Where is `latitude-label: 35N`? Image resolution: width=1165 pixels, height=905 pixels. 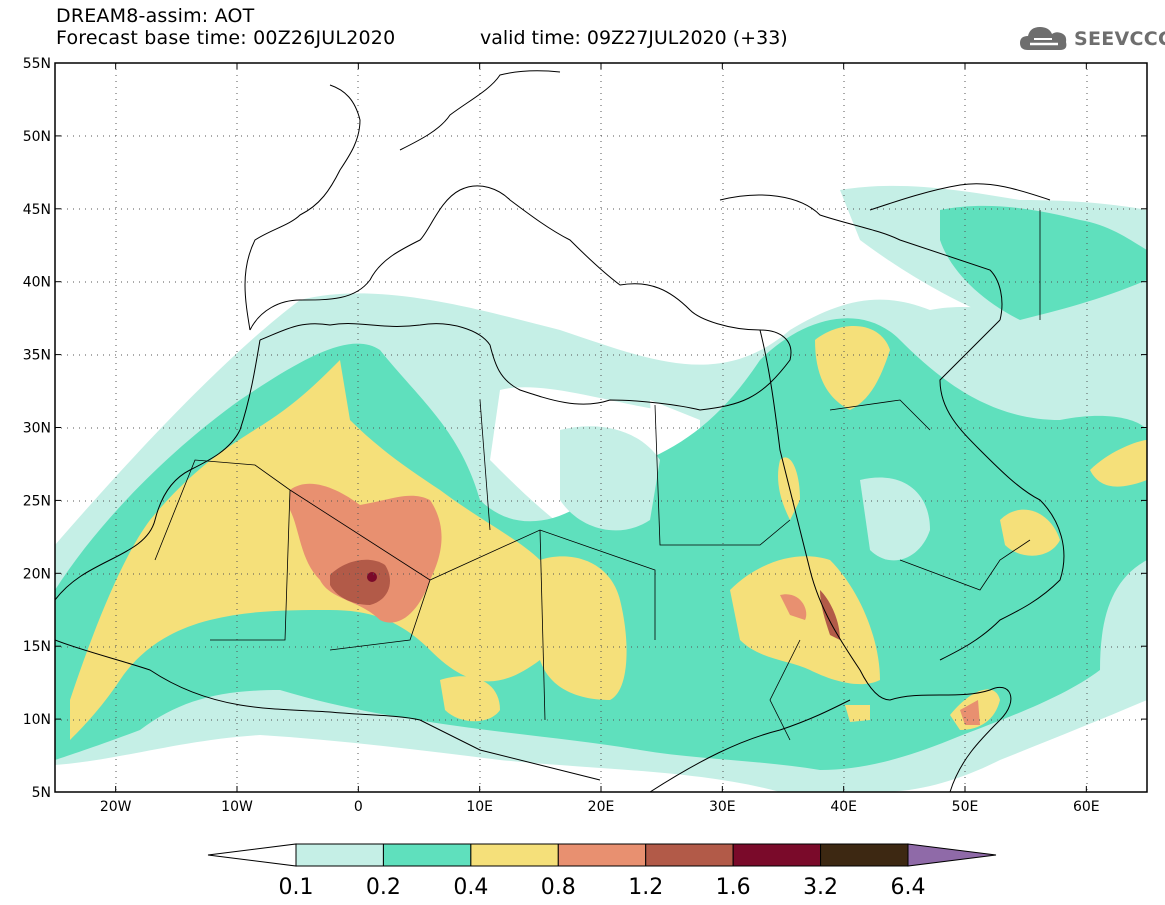
latitude-label: 35N is located at coordinates (37, 356).